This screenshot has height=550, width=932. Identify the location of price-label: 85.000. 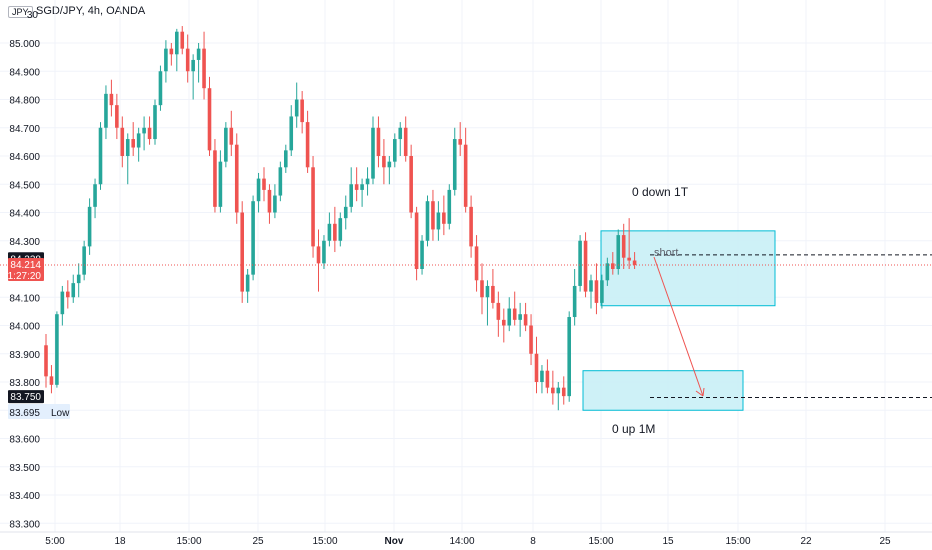
(24, 44).